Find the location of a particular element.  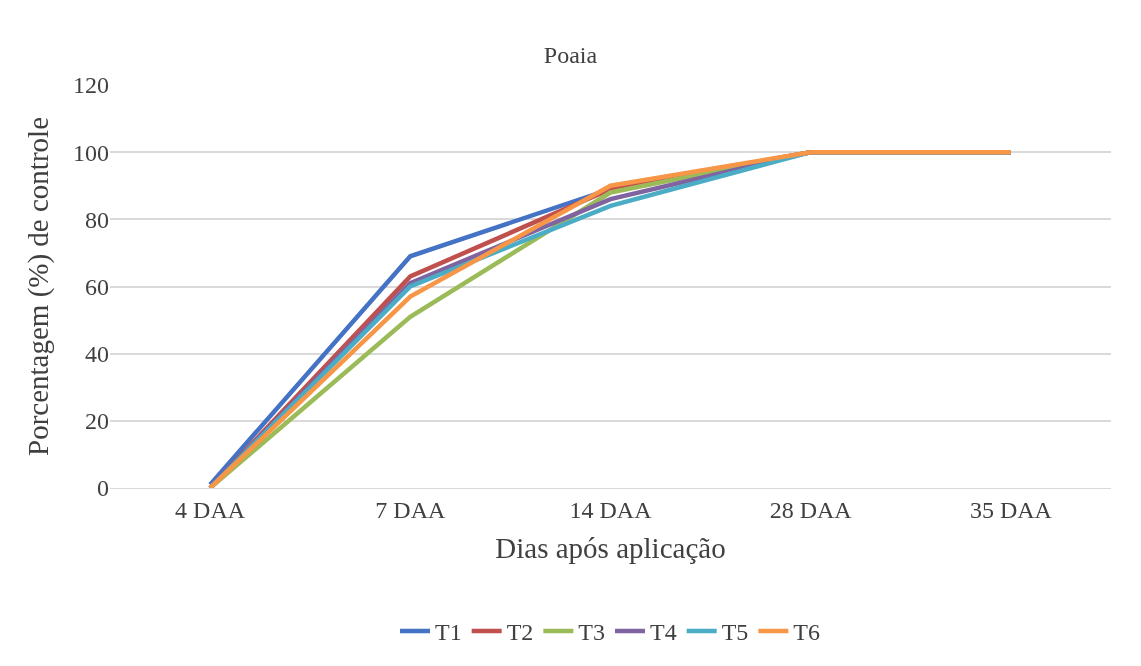

y-tick-label: 120 is located at coordinates (91, 85).